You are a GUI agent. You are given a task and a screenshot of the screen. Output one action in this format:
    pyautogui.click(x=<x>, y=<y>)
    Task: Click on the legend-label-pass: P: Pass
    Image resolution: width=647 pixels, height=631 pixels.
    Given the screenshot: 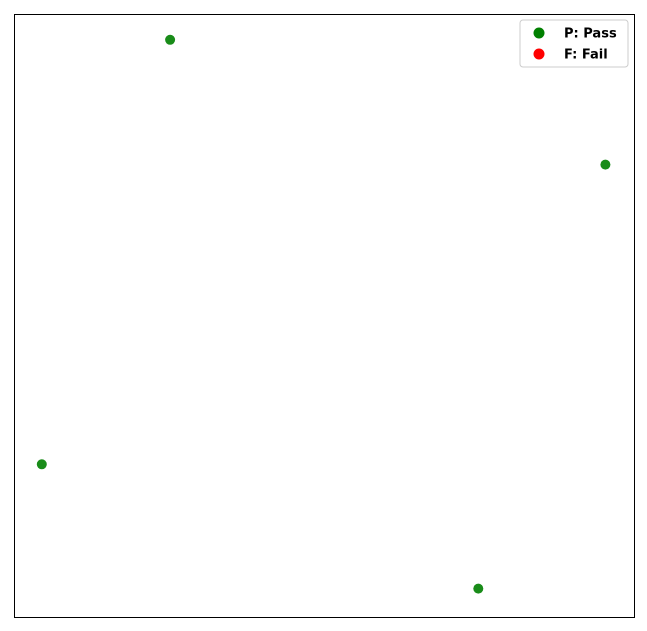 What is the action you would take?
    pyautogui.click(x=590, y=34)
    